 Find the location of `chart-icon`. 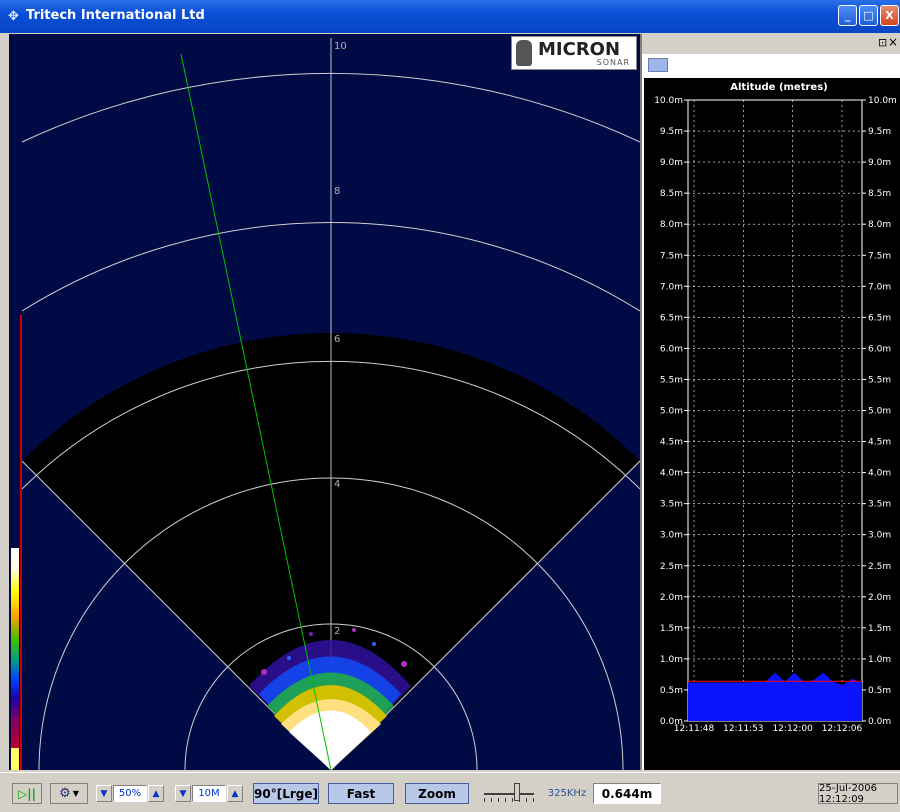

chart-icon is located at coordinates (658, 65).